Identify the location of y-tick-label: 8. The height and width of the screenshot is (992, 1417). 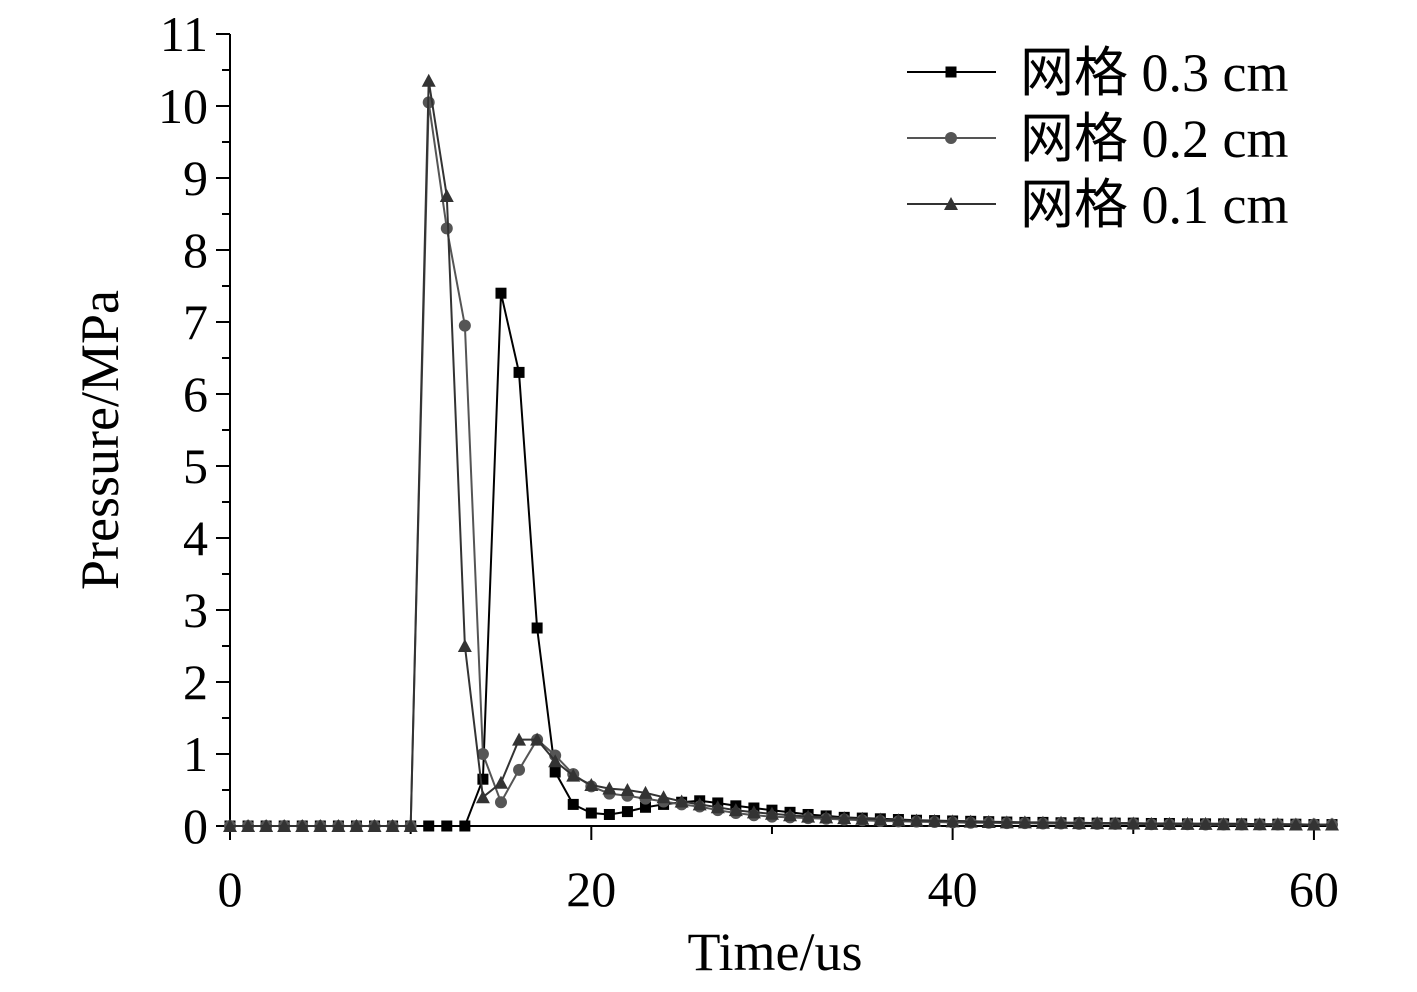
(195, 250).